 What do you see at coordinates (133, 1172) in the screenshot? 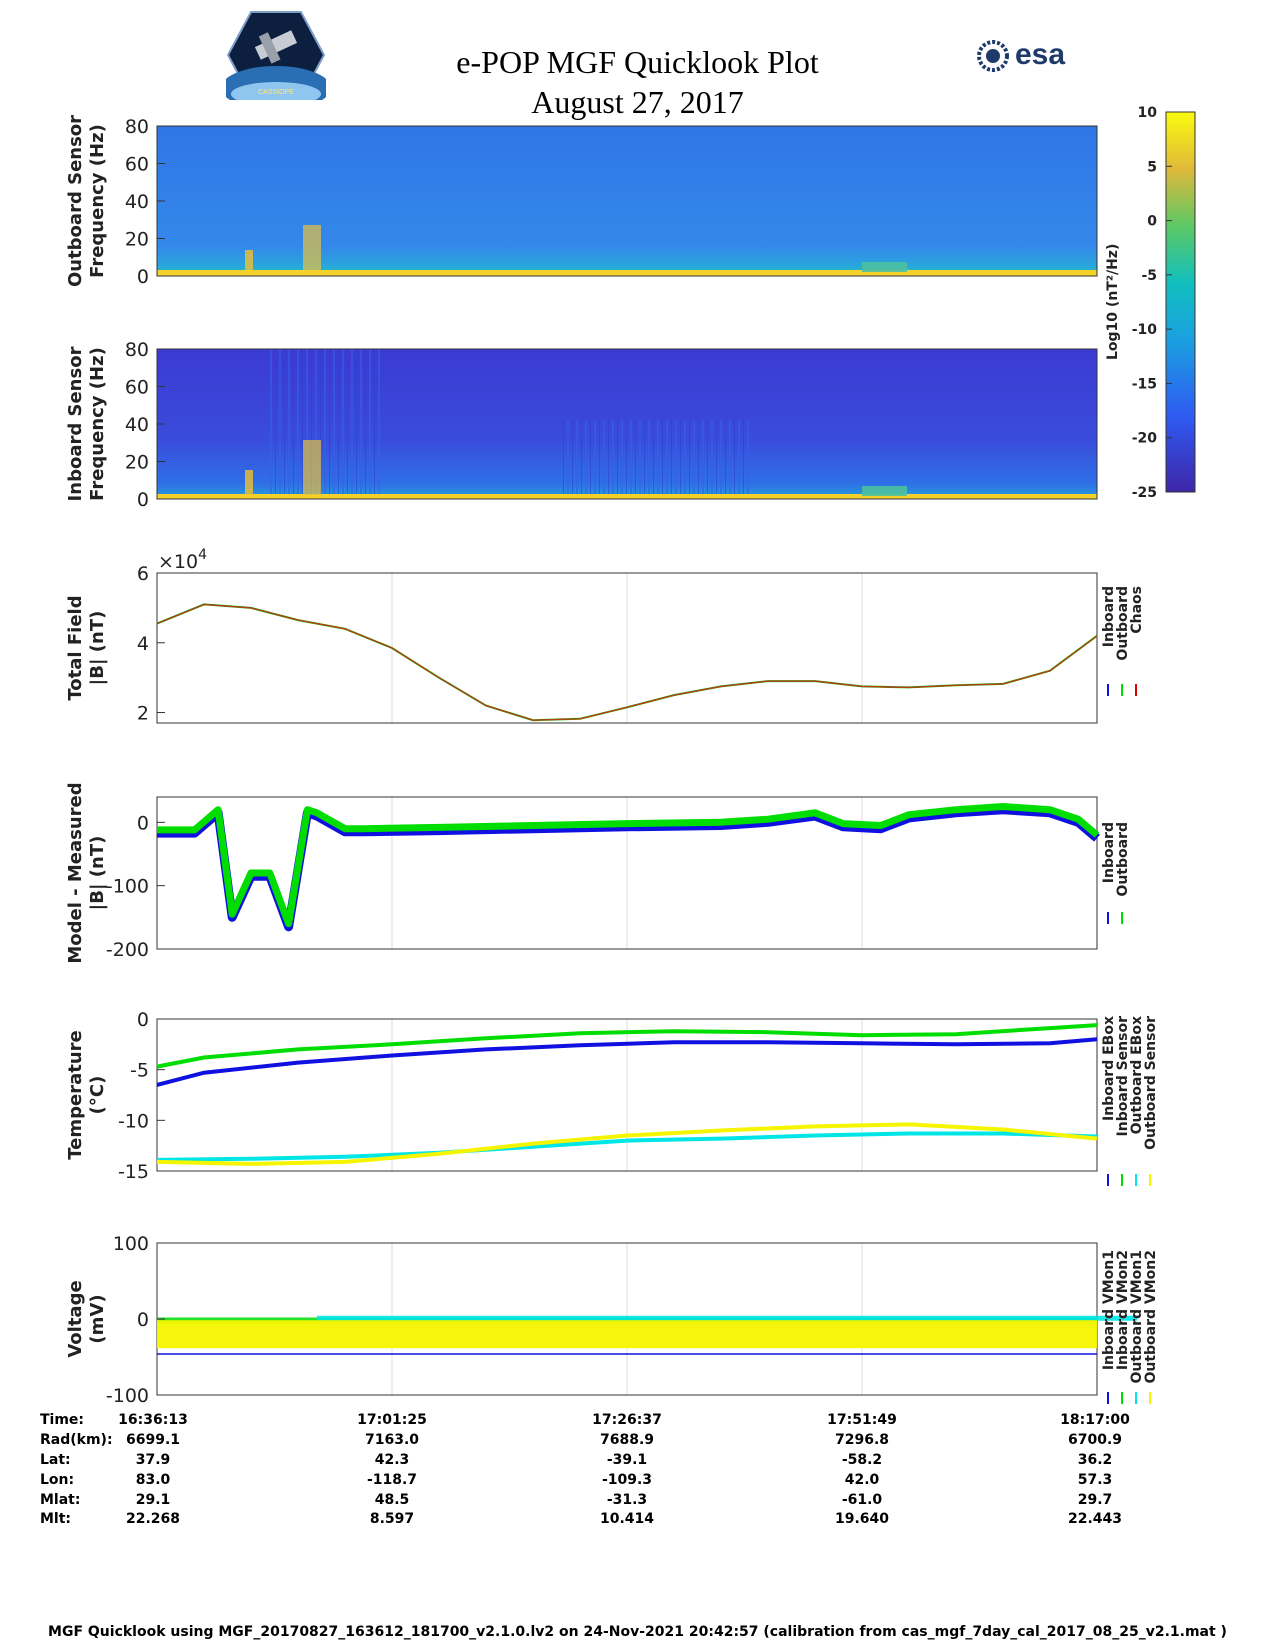
I see `ytick-label: -15` at bounding box center [133, 1172].